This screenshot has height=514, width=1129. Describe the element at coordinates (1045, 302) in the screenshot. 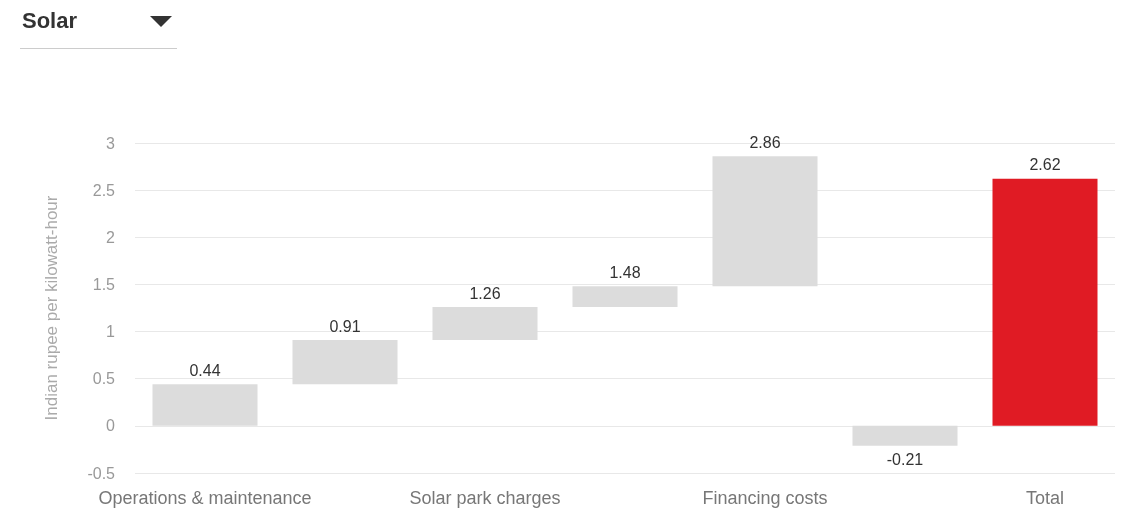

I see `bar` at that location.